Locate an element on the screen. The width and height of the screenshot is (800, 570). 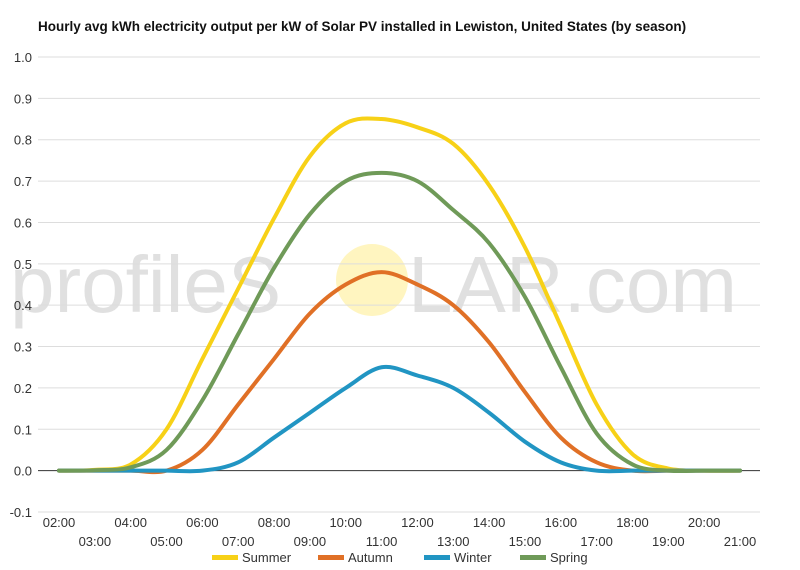
x-tick-label: 17:00 is located at coordinates (596, 541).